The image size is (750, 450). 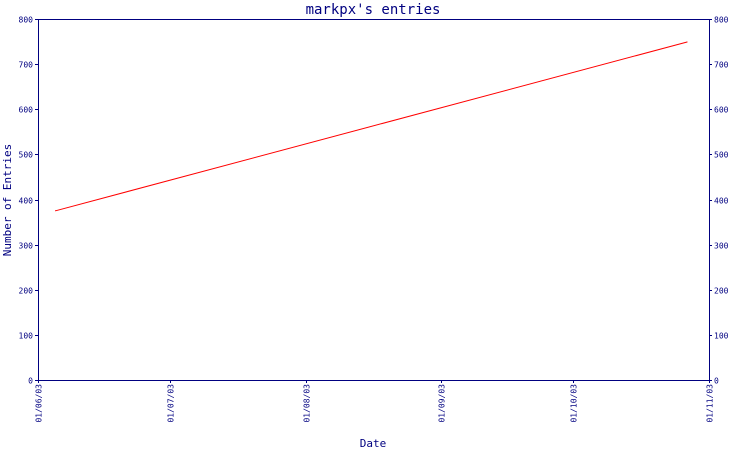 What do you see at coordinates (373, 443) in the screenshot?
I see `x-axis-label: Date` at bounding box center [373, 443].